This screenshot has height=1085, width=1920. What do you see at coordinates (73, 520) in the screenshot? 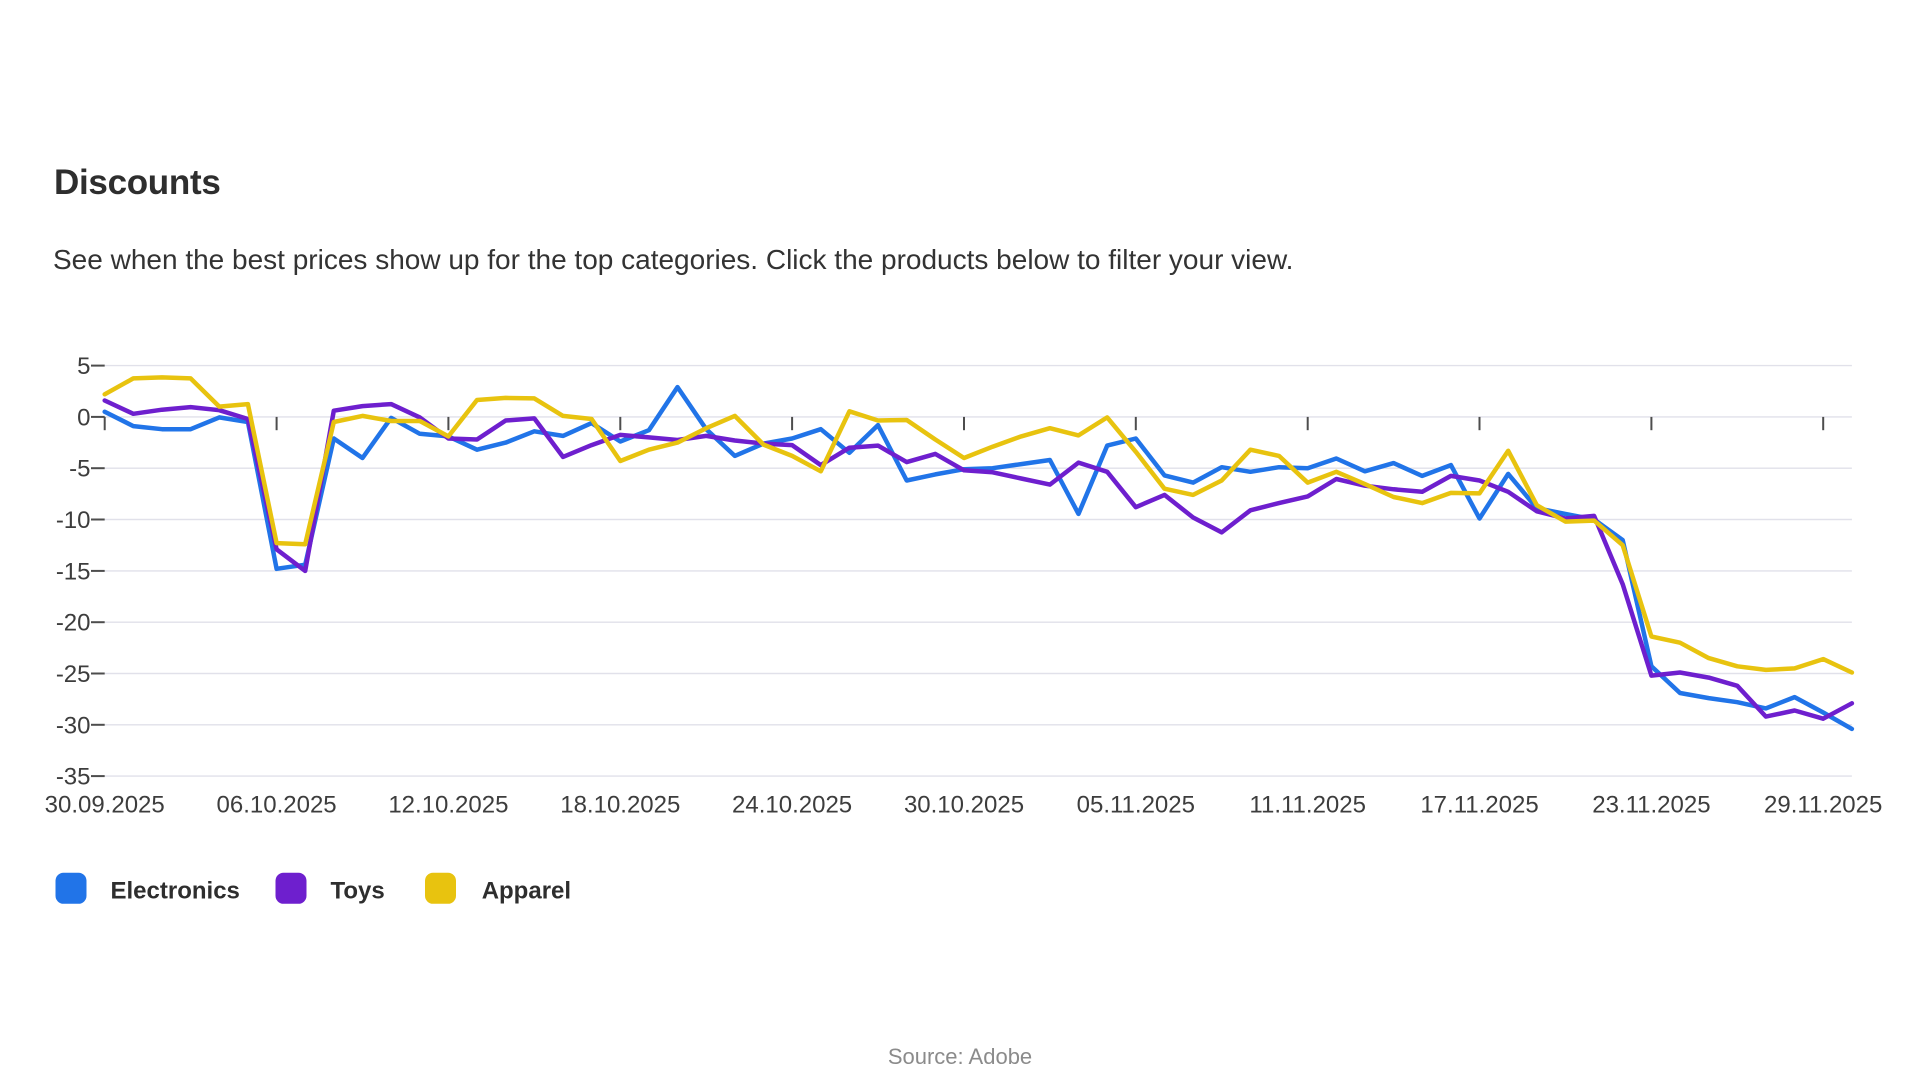
I see `svg-text: -10` at bounding box center [73, 520].